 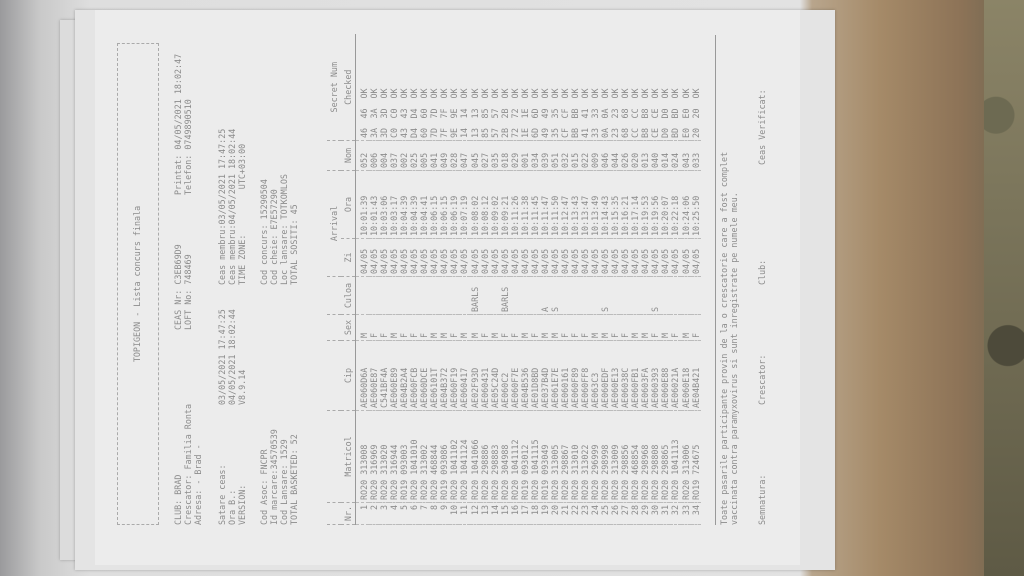 I want to click on cell-nom: 028, so click(x=454, y=155).